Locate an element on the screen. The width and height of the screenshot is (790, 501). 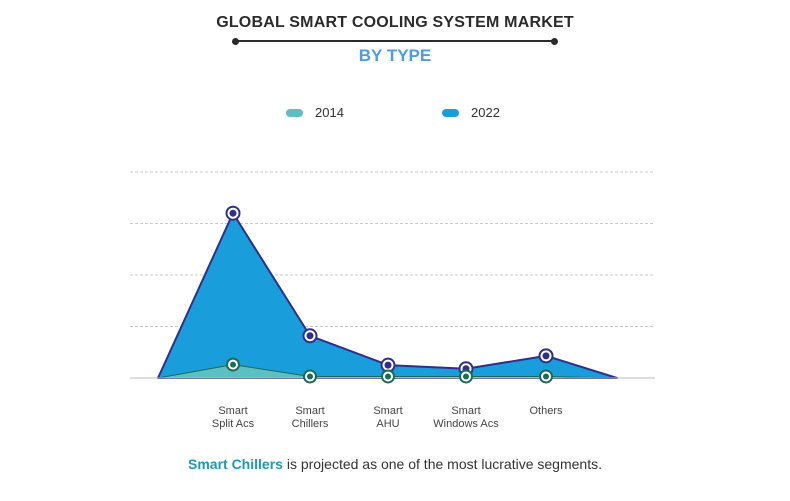
title-underline-right-dot is located at coordinates (554, 41).